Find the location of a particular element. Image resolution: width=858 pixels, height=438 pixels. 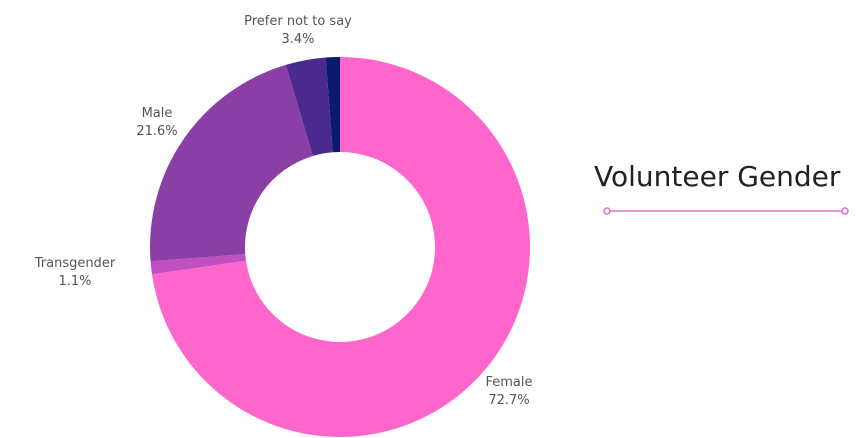

slice-label-male: Male is located at coordinates (157, 113).